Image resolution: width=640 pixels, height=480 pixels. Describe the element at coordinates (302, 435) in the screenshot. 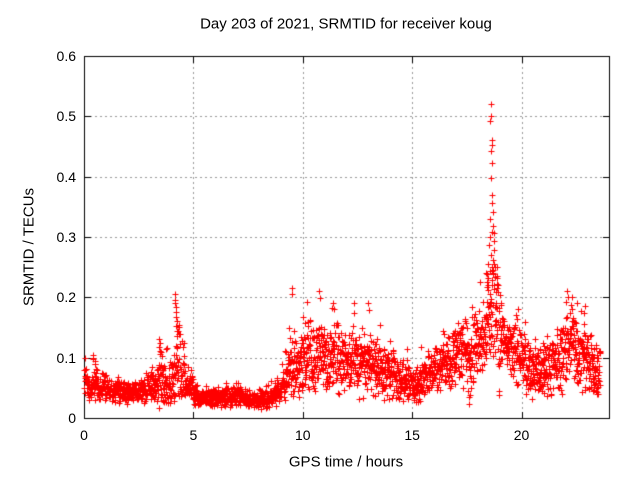

I see `x-tick-label: 10` at that location.